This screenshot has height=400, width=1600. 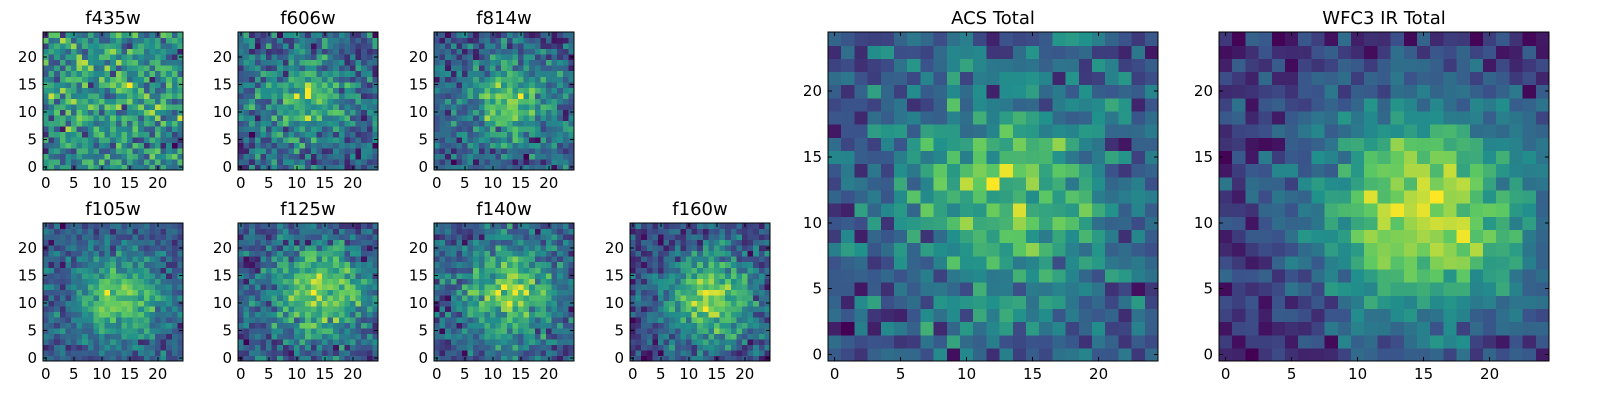 I want to click on x-tick-label: 0, so click(x=241, y=374).